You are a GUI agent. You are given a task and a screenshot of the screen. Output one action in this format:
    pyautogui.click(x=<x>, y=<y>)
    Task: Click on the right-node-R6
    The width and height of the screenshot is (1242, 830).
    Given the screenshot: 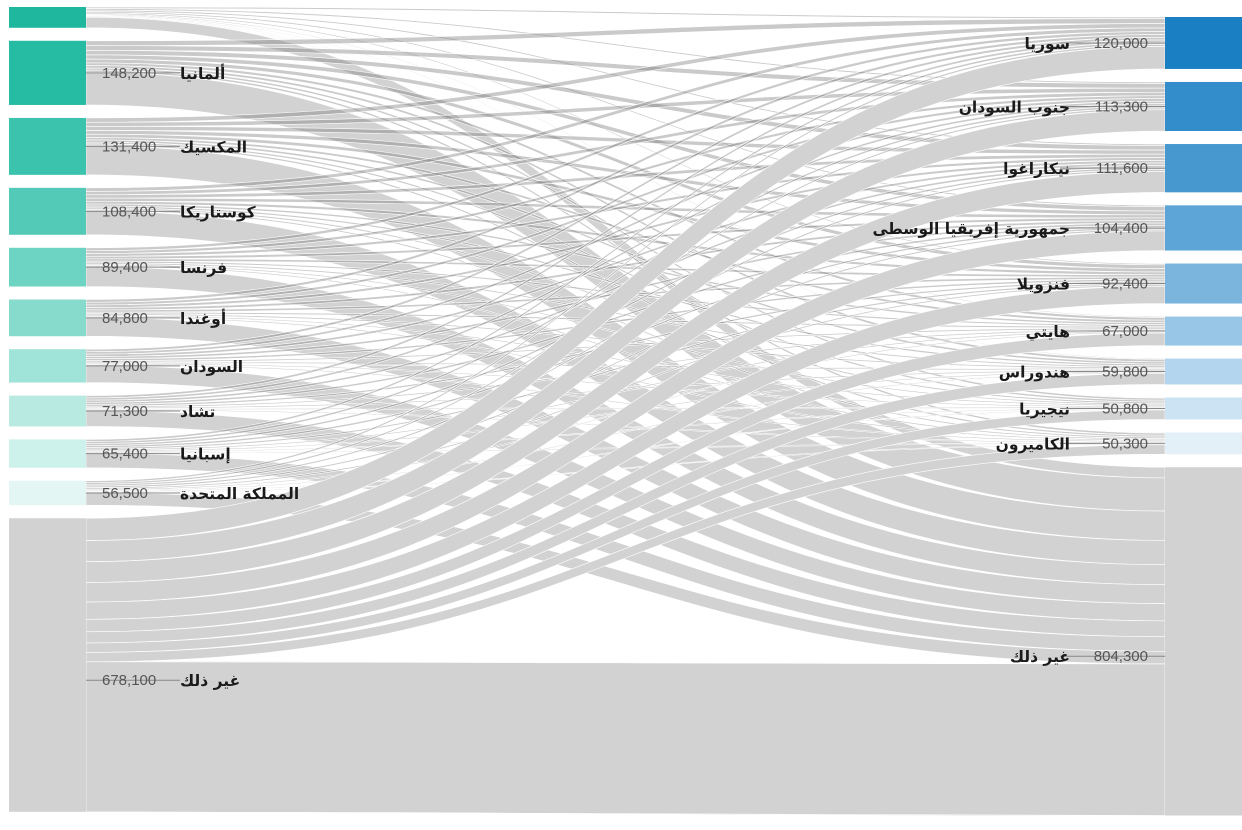 What is the action you would take?
    pyautogui.click(x=1203, y=371)
    